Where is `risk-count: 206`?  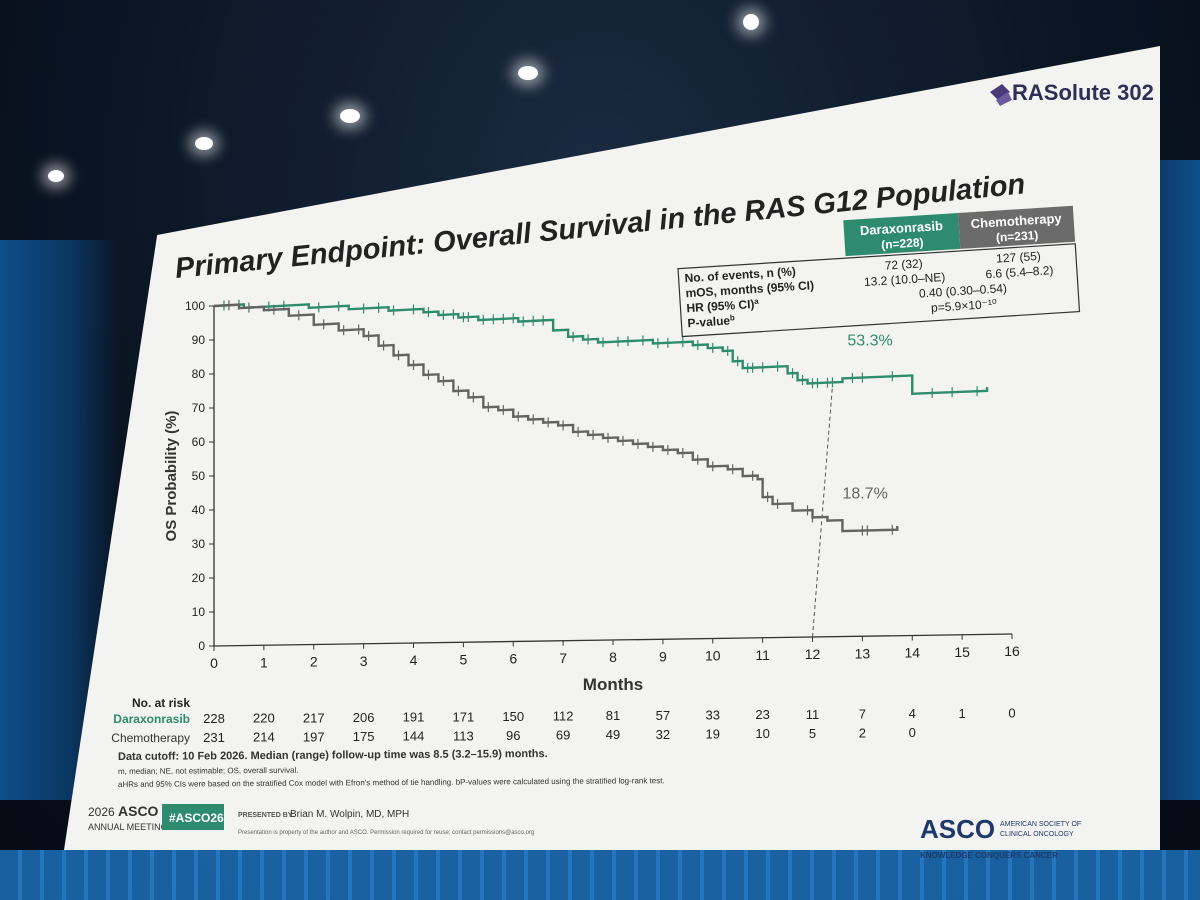
risk-count: 206 is located at coordinates (364, 717).